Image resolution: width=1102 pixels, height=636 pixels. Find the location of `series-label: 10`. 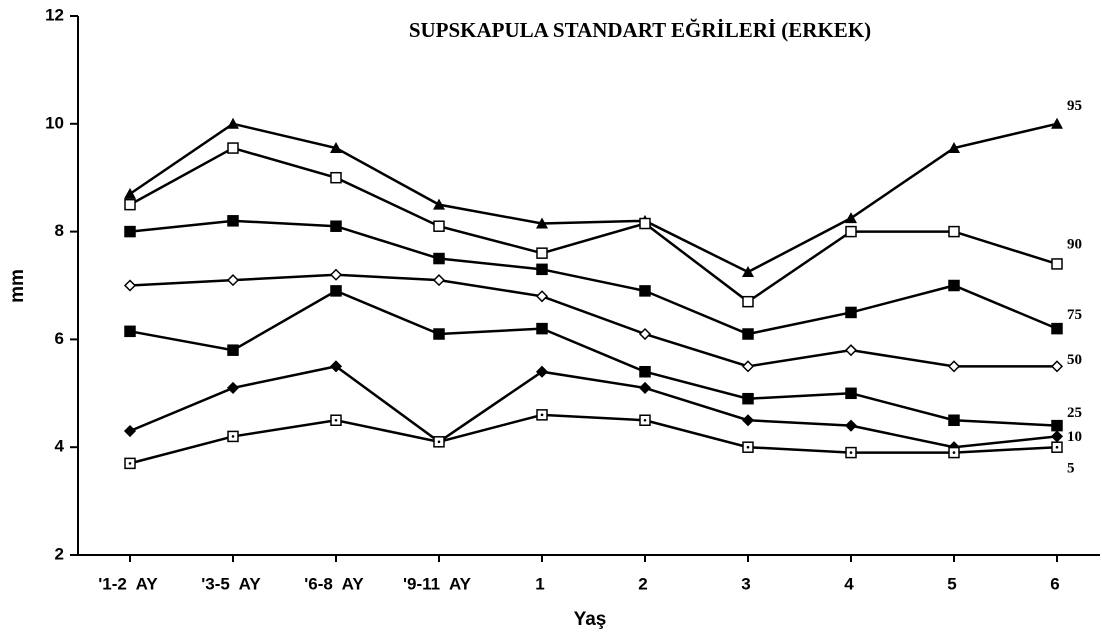

series-label: 10 is located at coordinates (1074, 437).